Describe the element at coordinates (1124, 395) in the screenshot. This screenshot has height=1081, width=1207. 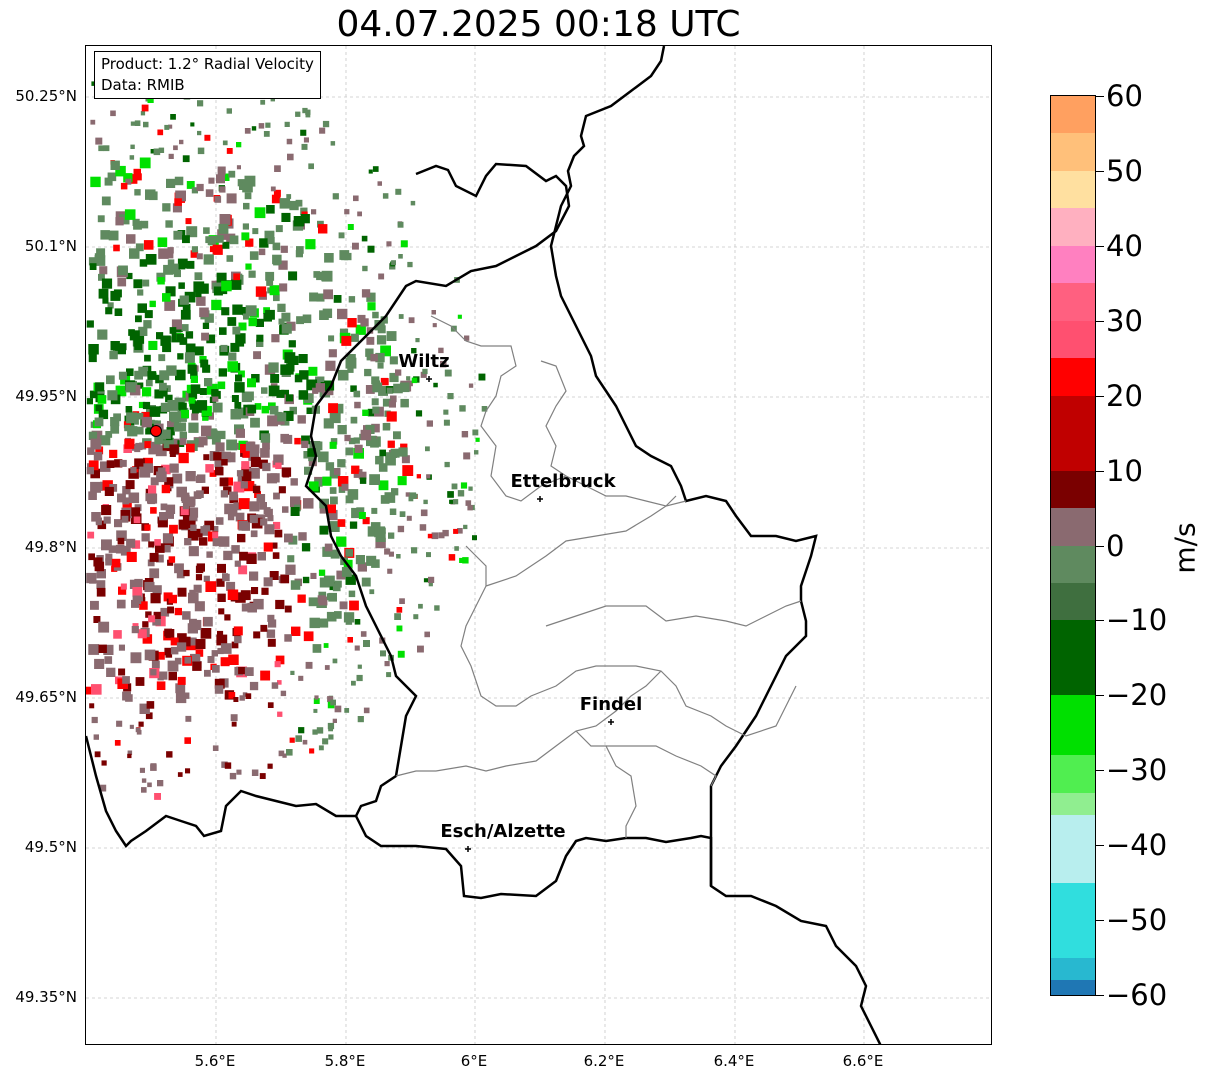
I see `colorbar-tick-label: 20` at that location.